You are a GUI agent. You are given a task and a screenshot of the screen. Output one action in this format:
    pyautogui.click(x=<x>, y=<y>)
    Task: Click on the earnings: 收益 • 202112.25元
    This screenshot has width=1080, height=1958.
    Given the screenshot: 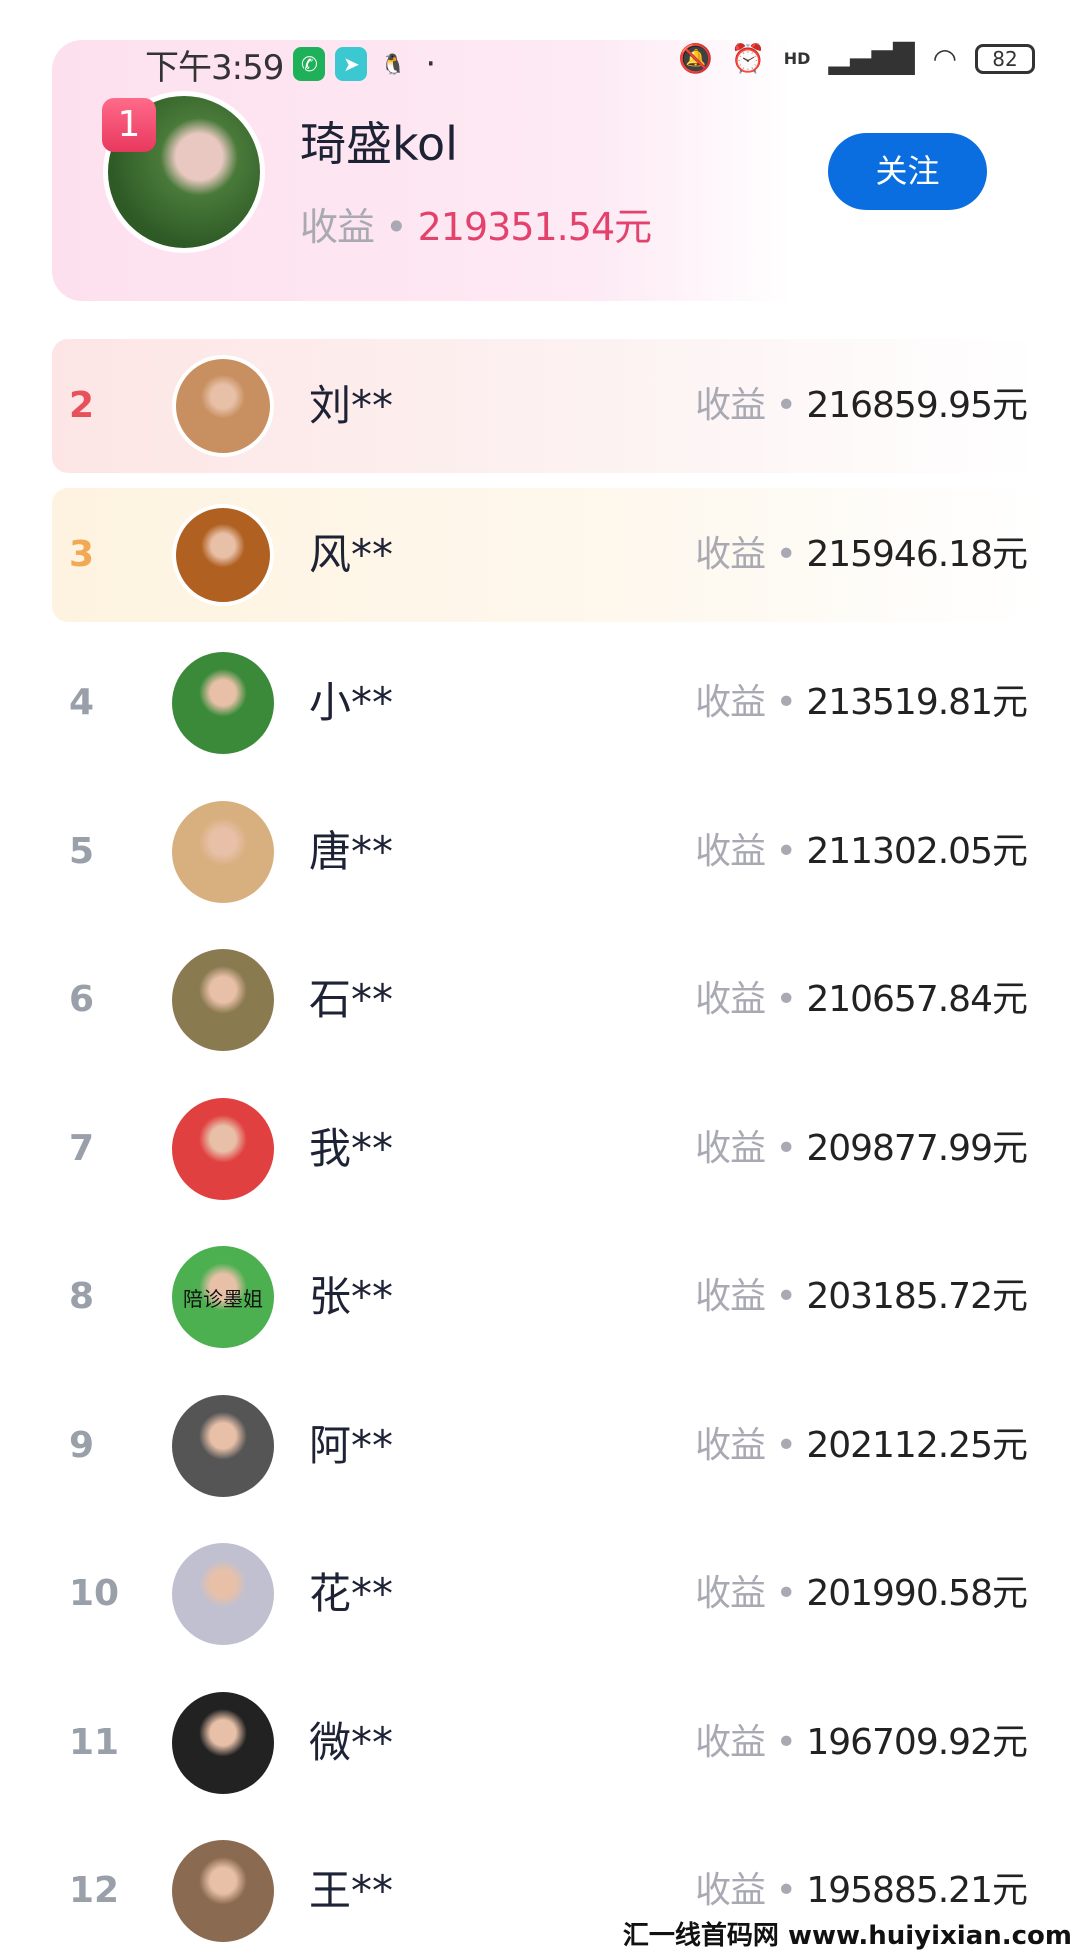 What is the action you would take?
    pyautogui.click(x=861, y=1446)
    